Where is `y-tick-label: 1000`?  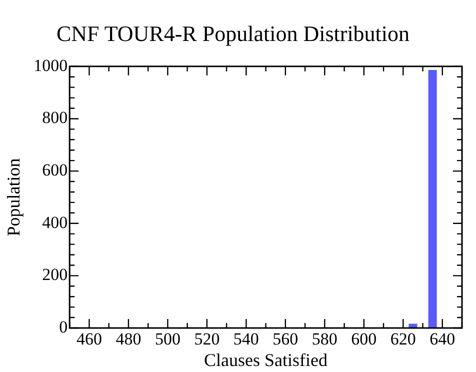
y-tick-label: 1000 is located at coordinates (51, 65).